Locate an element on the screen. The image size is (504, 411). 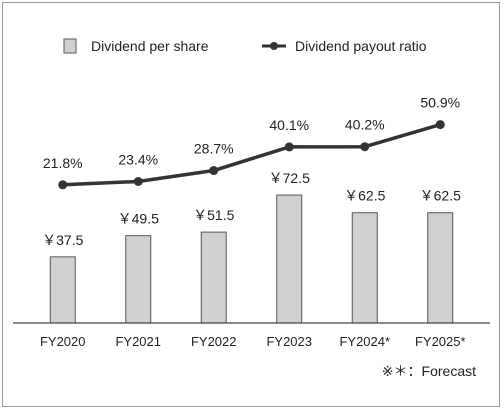
legend-line-label: Dividend payout ratio is located at coordinates (361, 46).